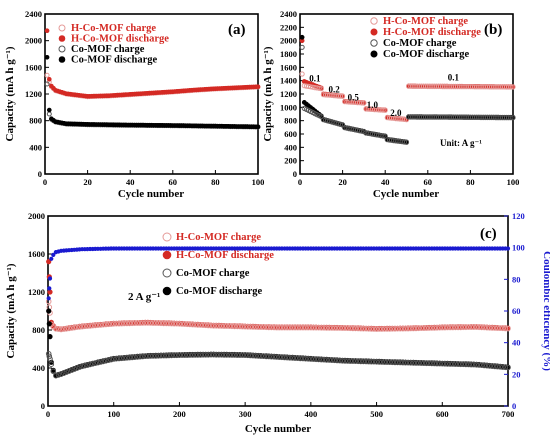  I want to click on panel-a-ytick-label: 800, so click(35, 121).